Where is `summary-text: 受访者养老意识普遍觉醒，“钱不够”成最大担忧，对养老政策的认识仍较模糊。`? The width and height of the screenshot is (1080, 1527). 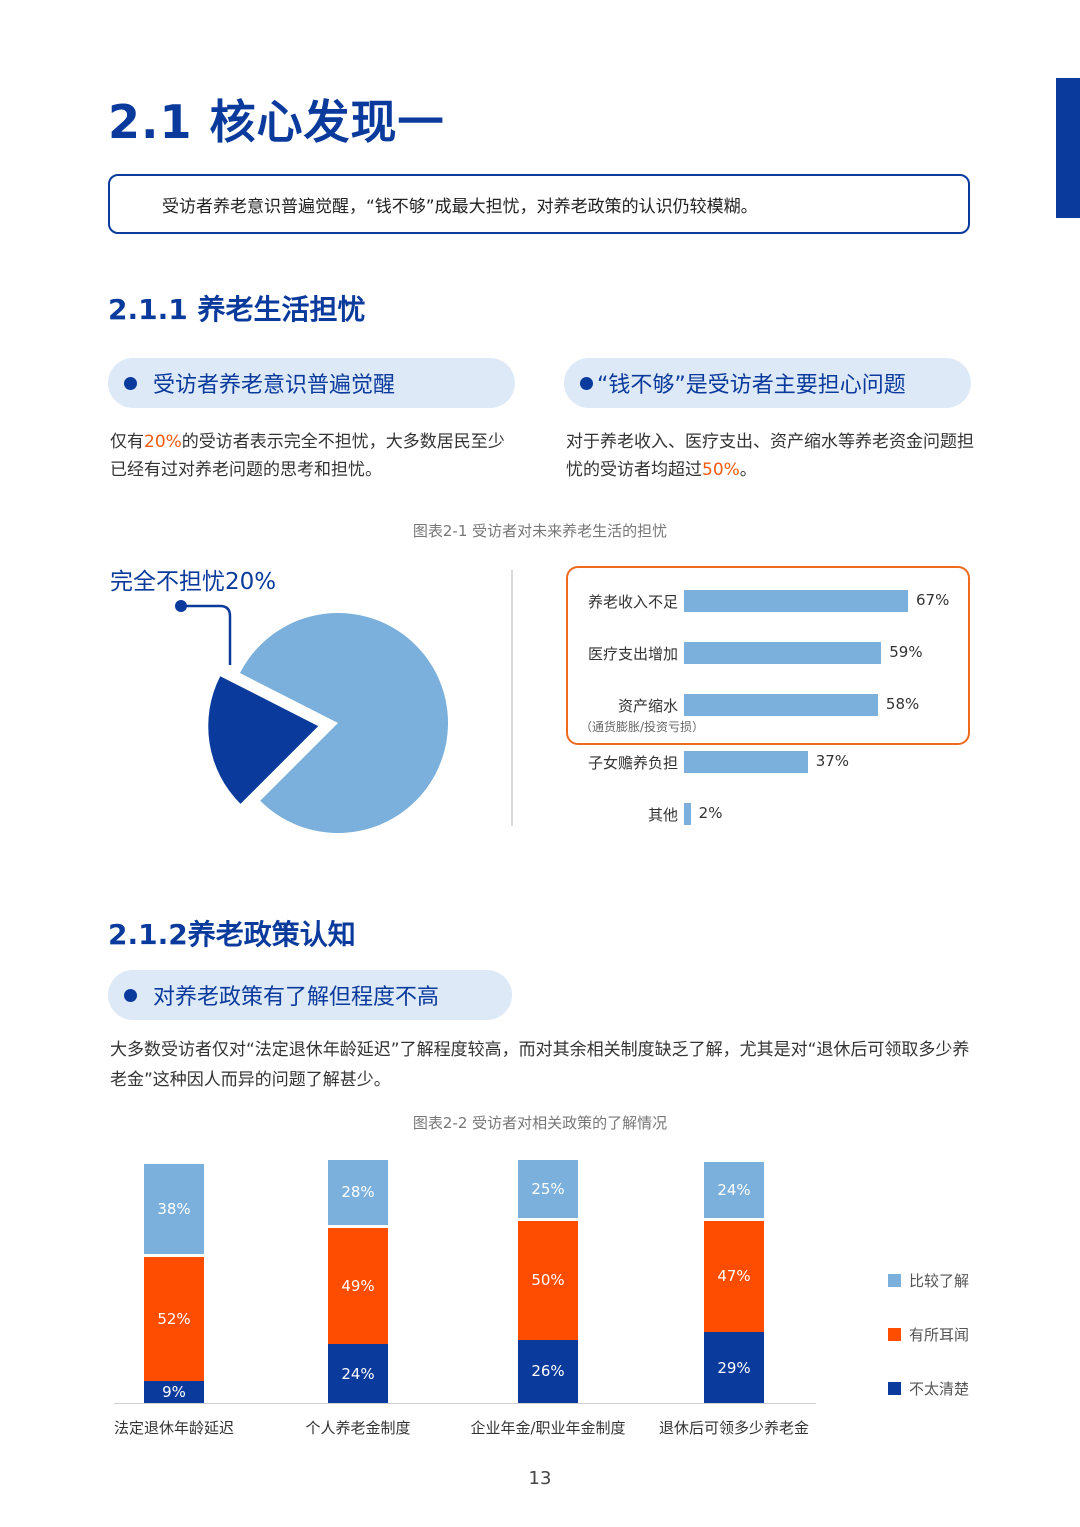
summary-text: 受访者养老意识普遍觉醒，“钱不够”成最大担忧，对养老政策的认识仍较模糊。 is located at coordinates (460, 206).